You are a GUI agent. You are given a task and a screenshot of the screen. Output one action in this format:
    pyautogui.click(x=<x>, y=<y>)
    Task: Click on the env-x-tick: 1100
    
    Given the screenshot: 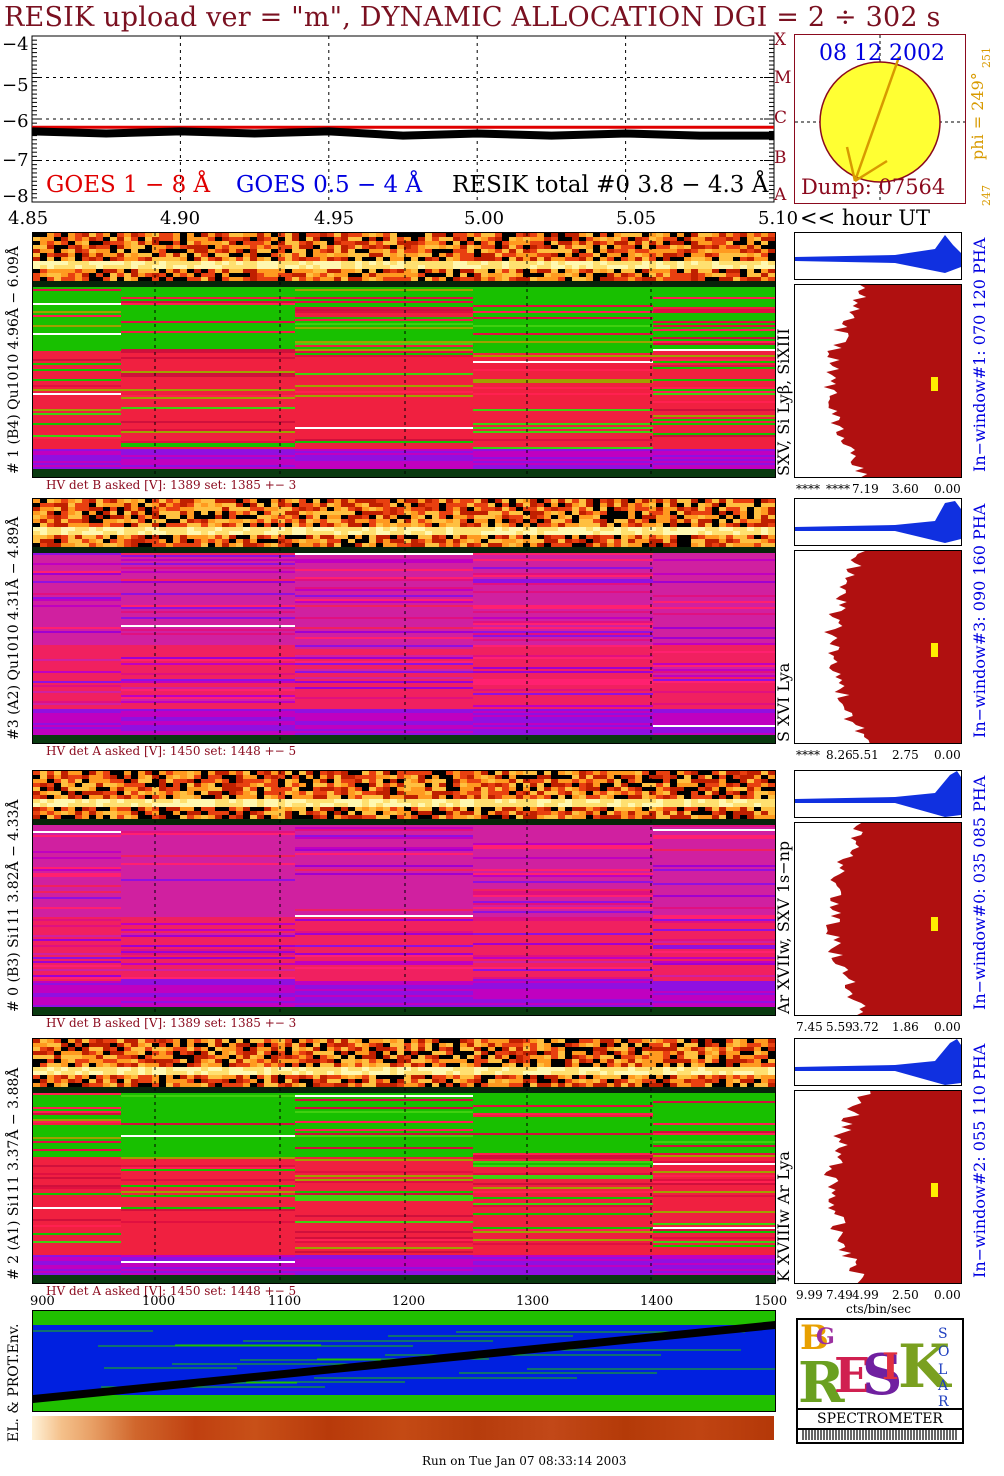 What is the action you would take?
    pyautogui.click(x=285, y=1301)
    